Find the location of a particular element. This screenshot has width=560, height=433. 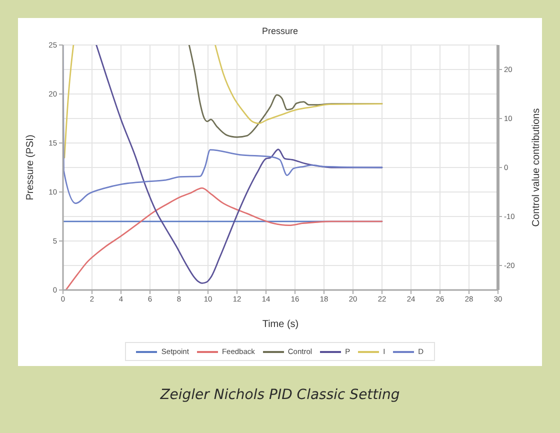

text: Zeigler Nichols PID Classic Setting is located at coordinates (280, 395).